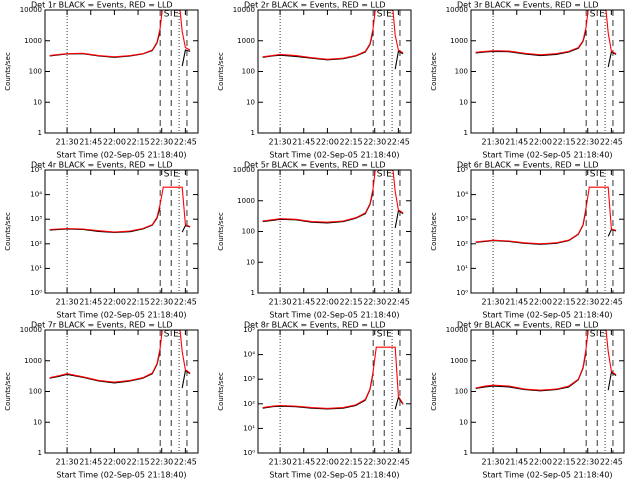 The height and width of the screenshot is (480, 640). Describe the element at coordinates (102, 5) in the screenshot. I see `chart-title: Det 1r BLACK = Events, RED = LLD` at that location.